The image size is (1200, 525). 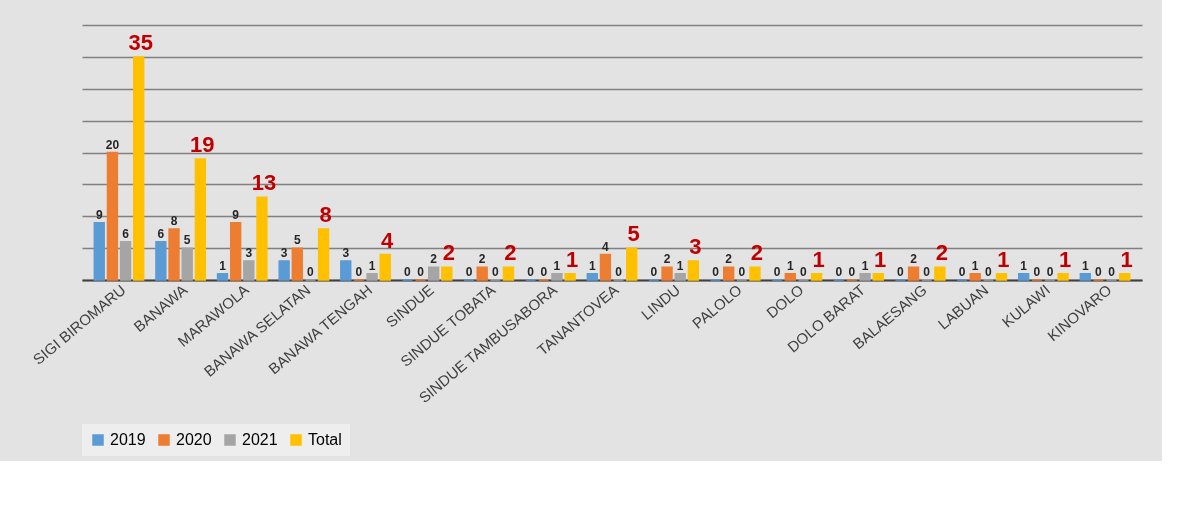 I want to click on legend-label: Total, so click(x=325, y=439).